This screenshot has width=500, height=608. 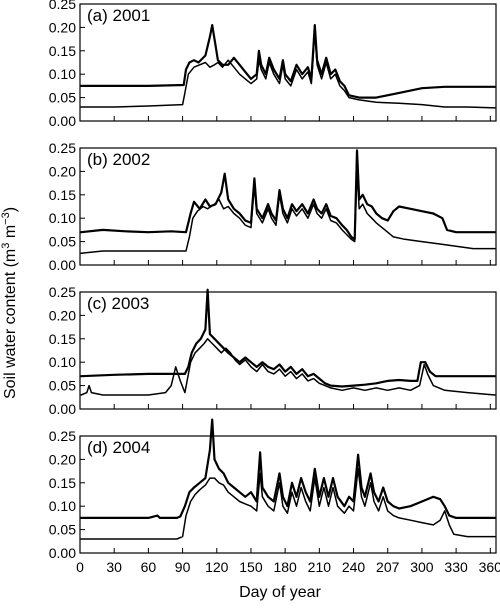 I want to click on x-tick-label: 300, so click(x=422, y=567).